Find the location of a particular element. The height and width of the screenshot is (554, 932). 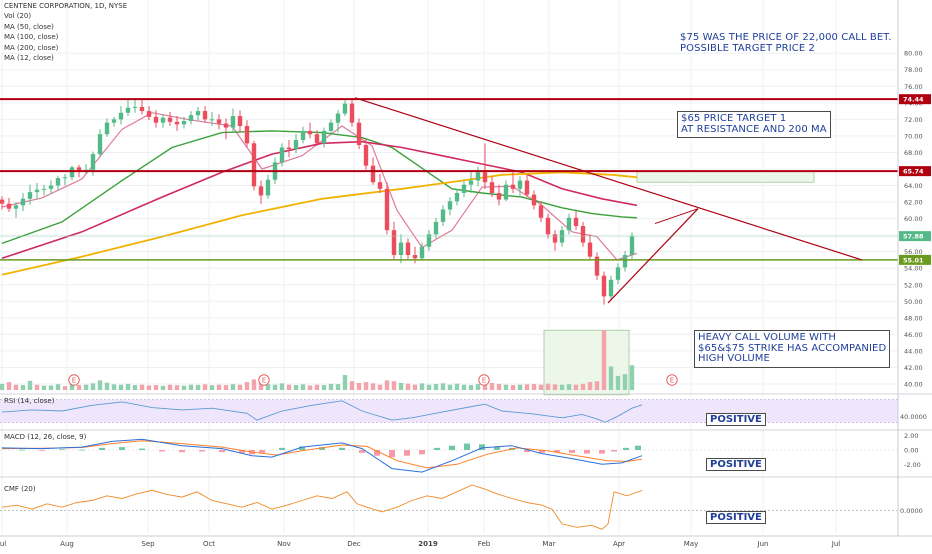

legend-ma12: MA (12, close) is located at coordinates (29, 58).